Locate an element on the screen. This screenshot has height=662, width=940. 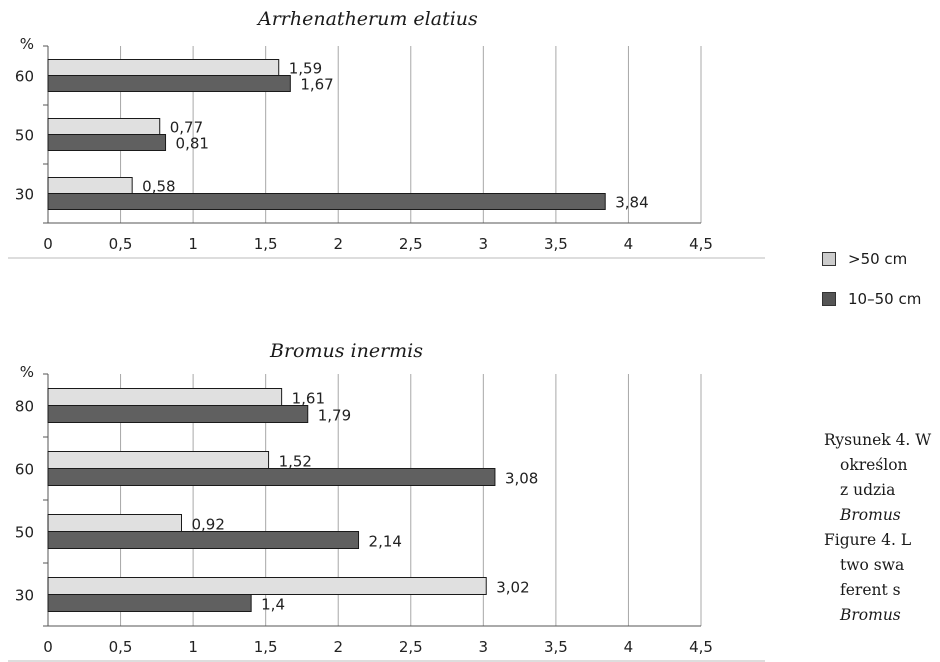
caption-pl-line: z udzia is located at coordinates (868, 490).